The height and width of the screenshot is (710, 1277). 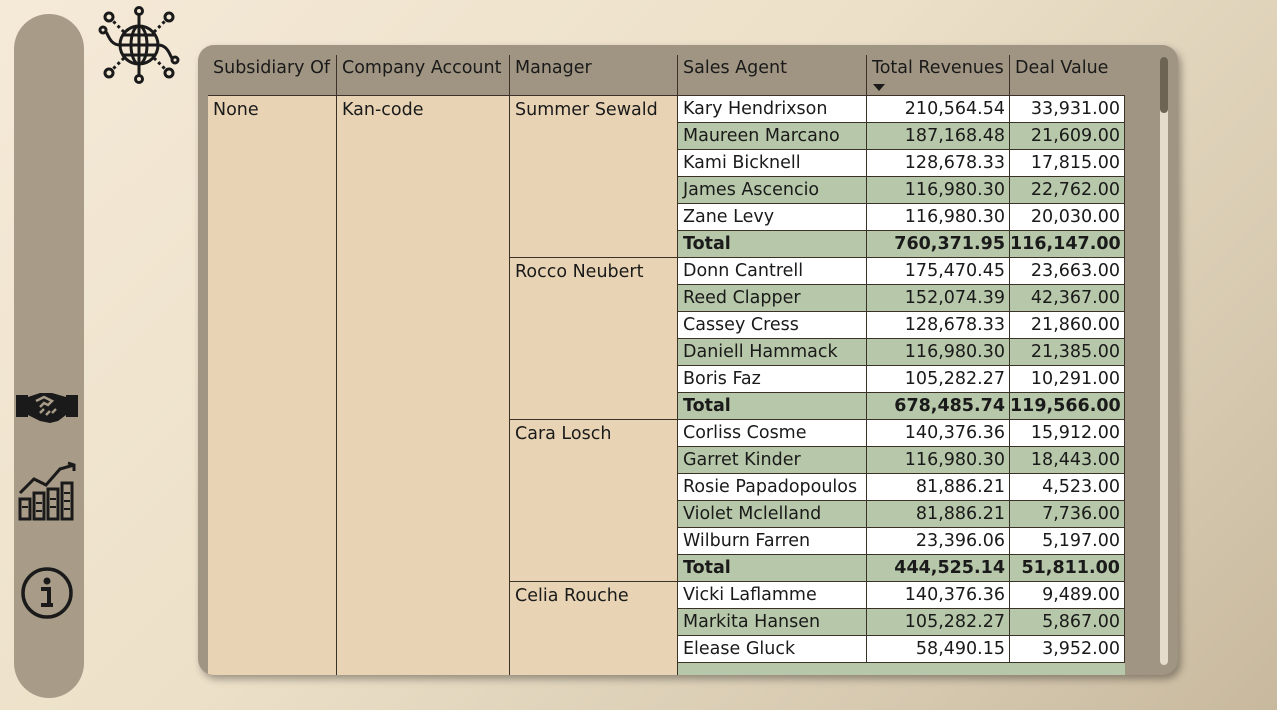 What do you see at coordinates (901, 298) in the screenshot?
I see `table-row: Reed Clapper 152,074.39 42,367.00` at bounding box center [901, 298].